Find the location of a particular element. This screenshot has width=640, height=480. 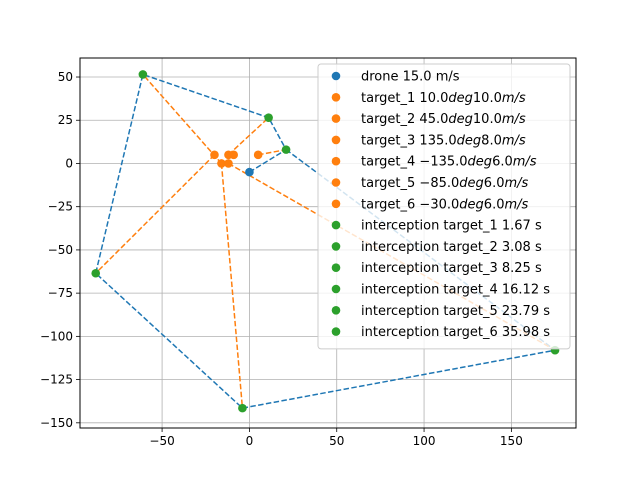

y-tick-label: 0 is located at coordinates (69, 163).